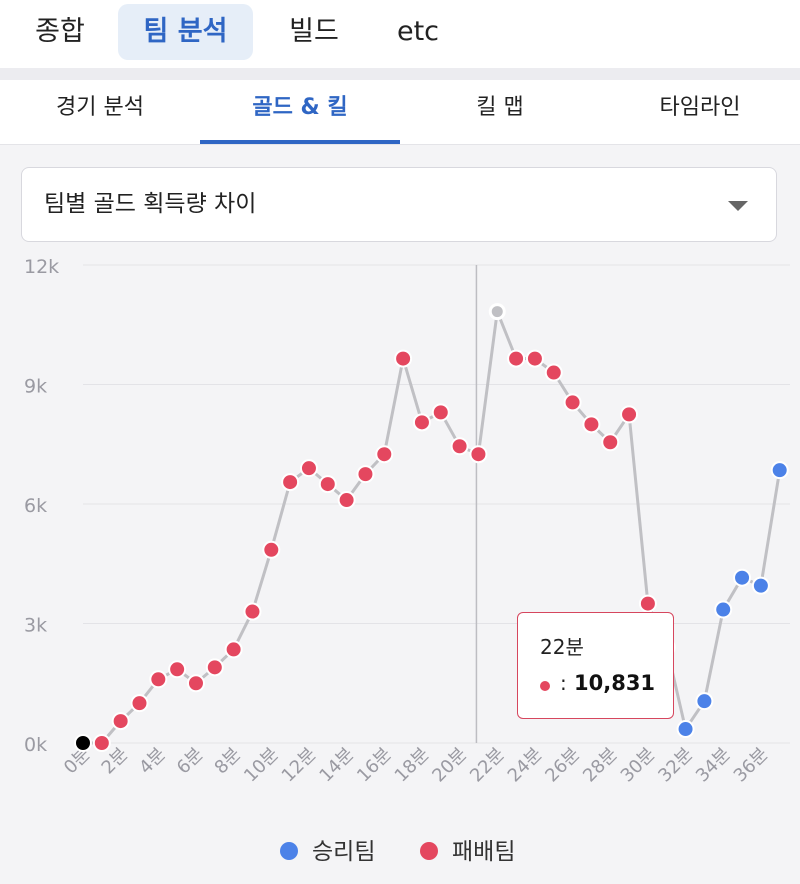 The image size is (800, 884). Describe the element at coordinates (713, 765) in the screenshot. I see `x-tick-label: 34분` at that location.